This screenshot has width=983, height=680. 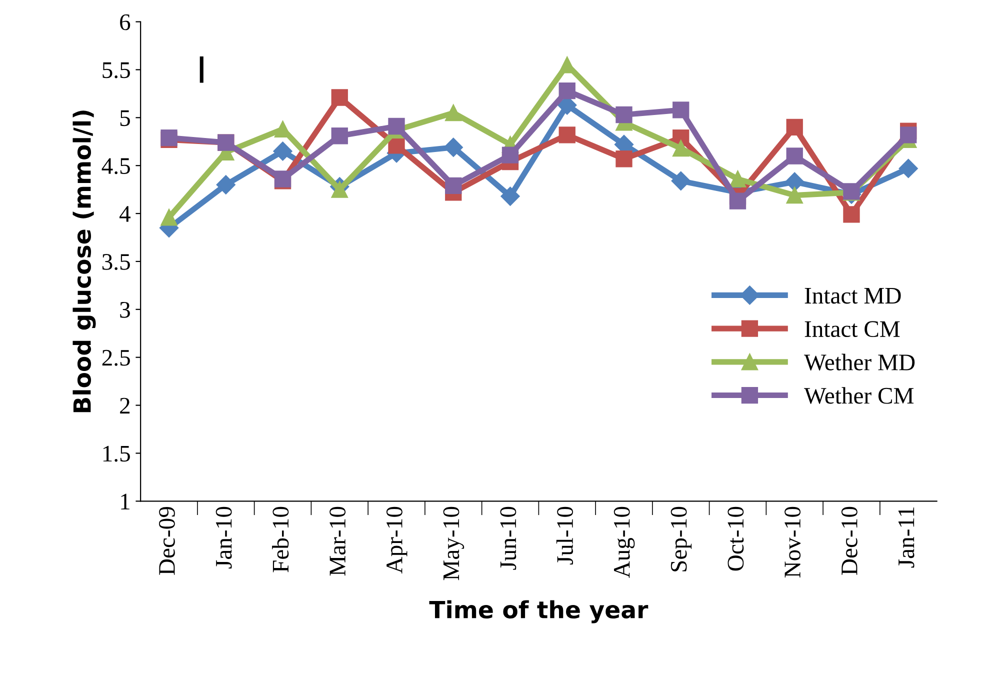 What do you see at coordinates (125, 502) in the screenshot?
I see `y-tick-label: 1` at bounding box center [125, 502].